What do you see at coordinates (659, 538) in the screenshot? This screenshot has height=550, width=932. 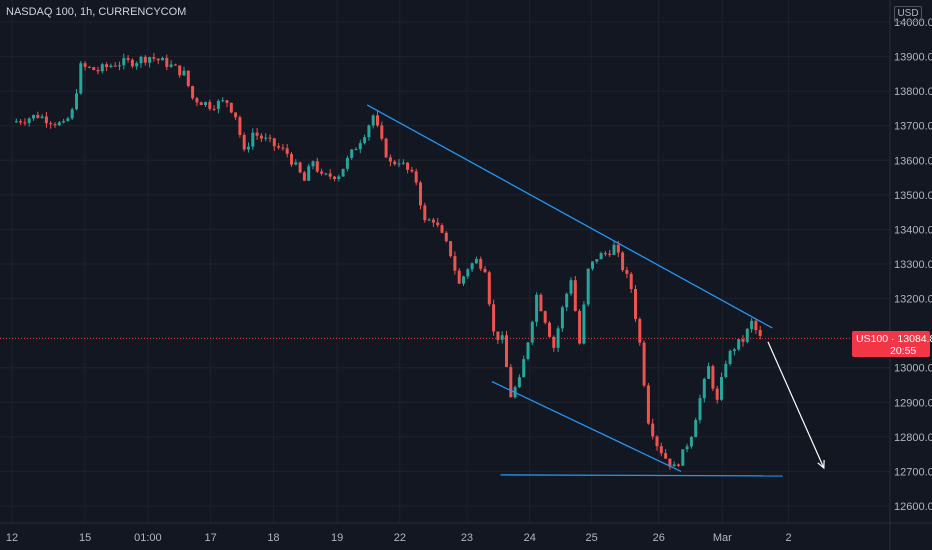 I see `x-tick-label: 26` at bounding box center [659, 538].